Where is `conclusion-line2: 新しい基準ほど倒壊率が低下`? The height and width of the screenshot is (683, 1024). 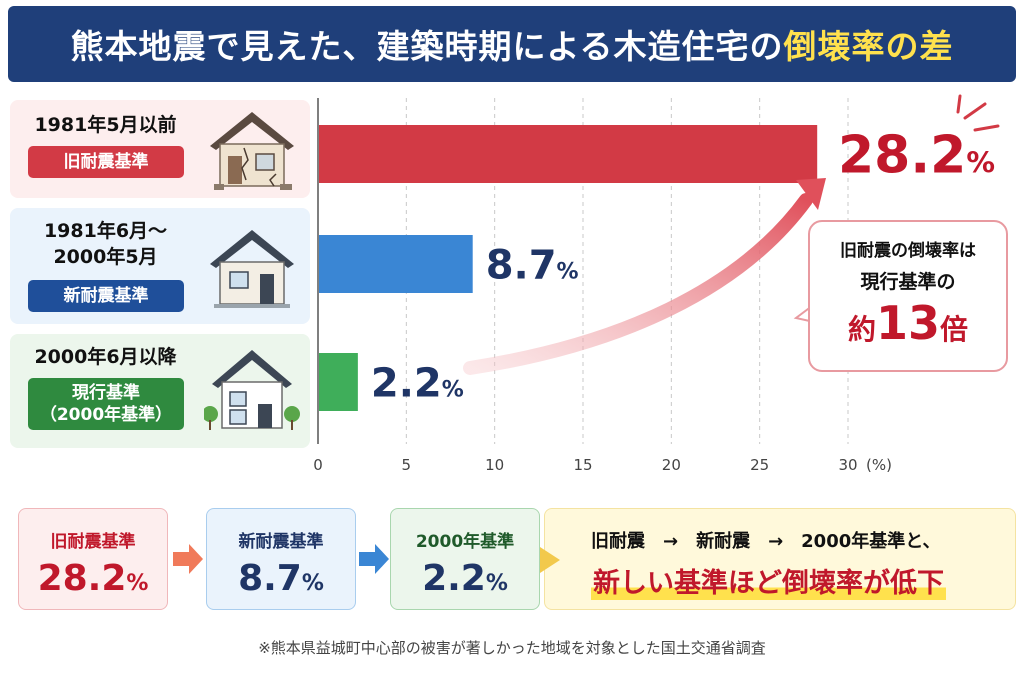 conclusion-line2: 新しい基準ほど倒壊率が低下 is located at coordinates (768, 580).